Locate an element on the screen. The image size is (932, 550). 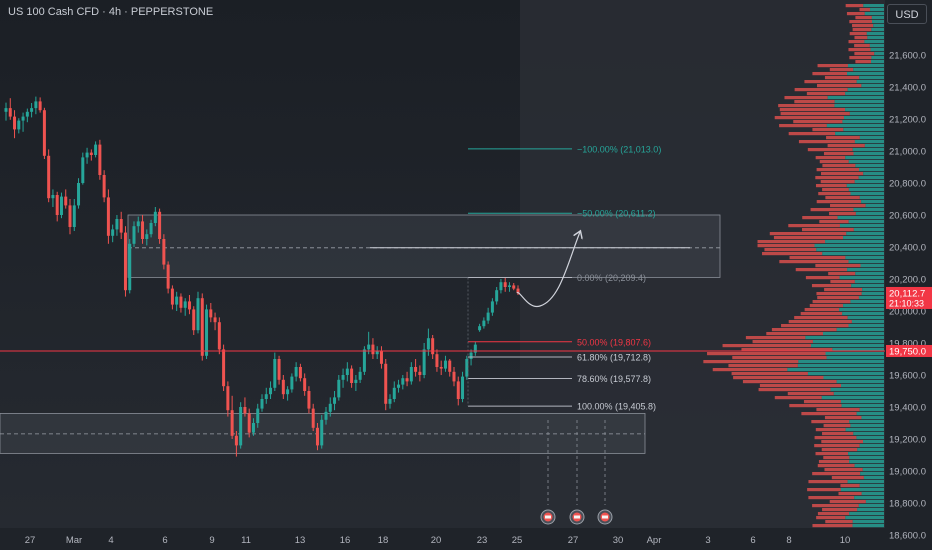
currency-button: USD is located at coordinates (907, 14).